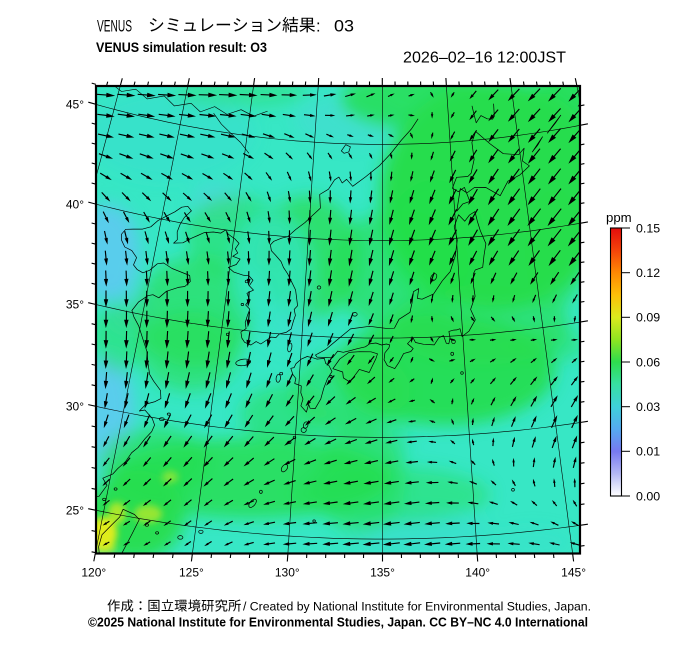 This screenshot has height=649, width=700. Describe the element at coordinates (344, 27) in the screenshot. I see `svg-text: 03` at that location.